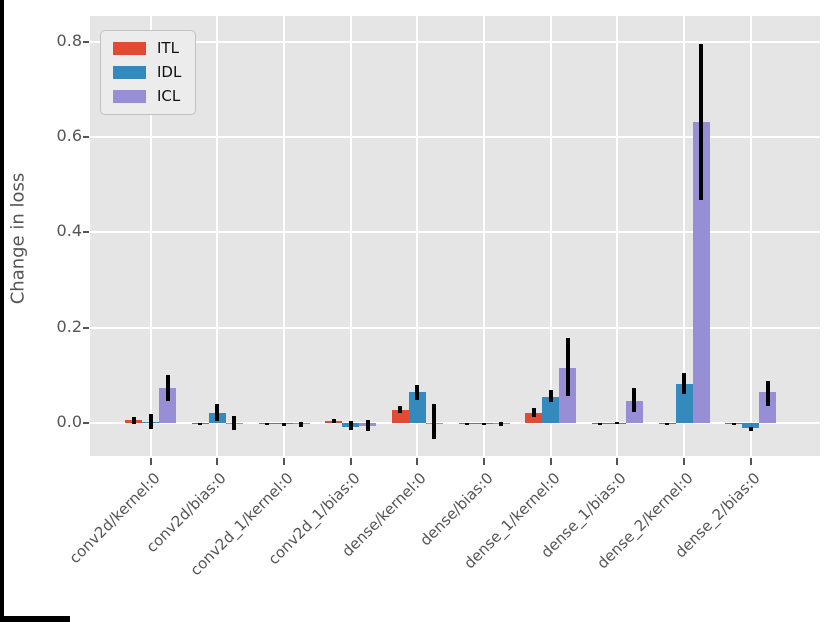 Image resolution: width=830 pixels, height=622 pixels. What do you see at coordinates (147, 48) in the screenshot?
I see `legend-item: ITL` at bounding box center [147, 48].